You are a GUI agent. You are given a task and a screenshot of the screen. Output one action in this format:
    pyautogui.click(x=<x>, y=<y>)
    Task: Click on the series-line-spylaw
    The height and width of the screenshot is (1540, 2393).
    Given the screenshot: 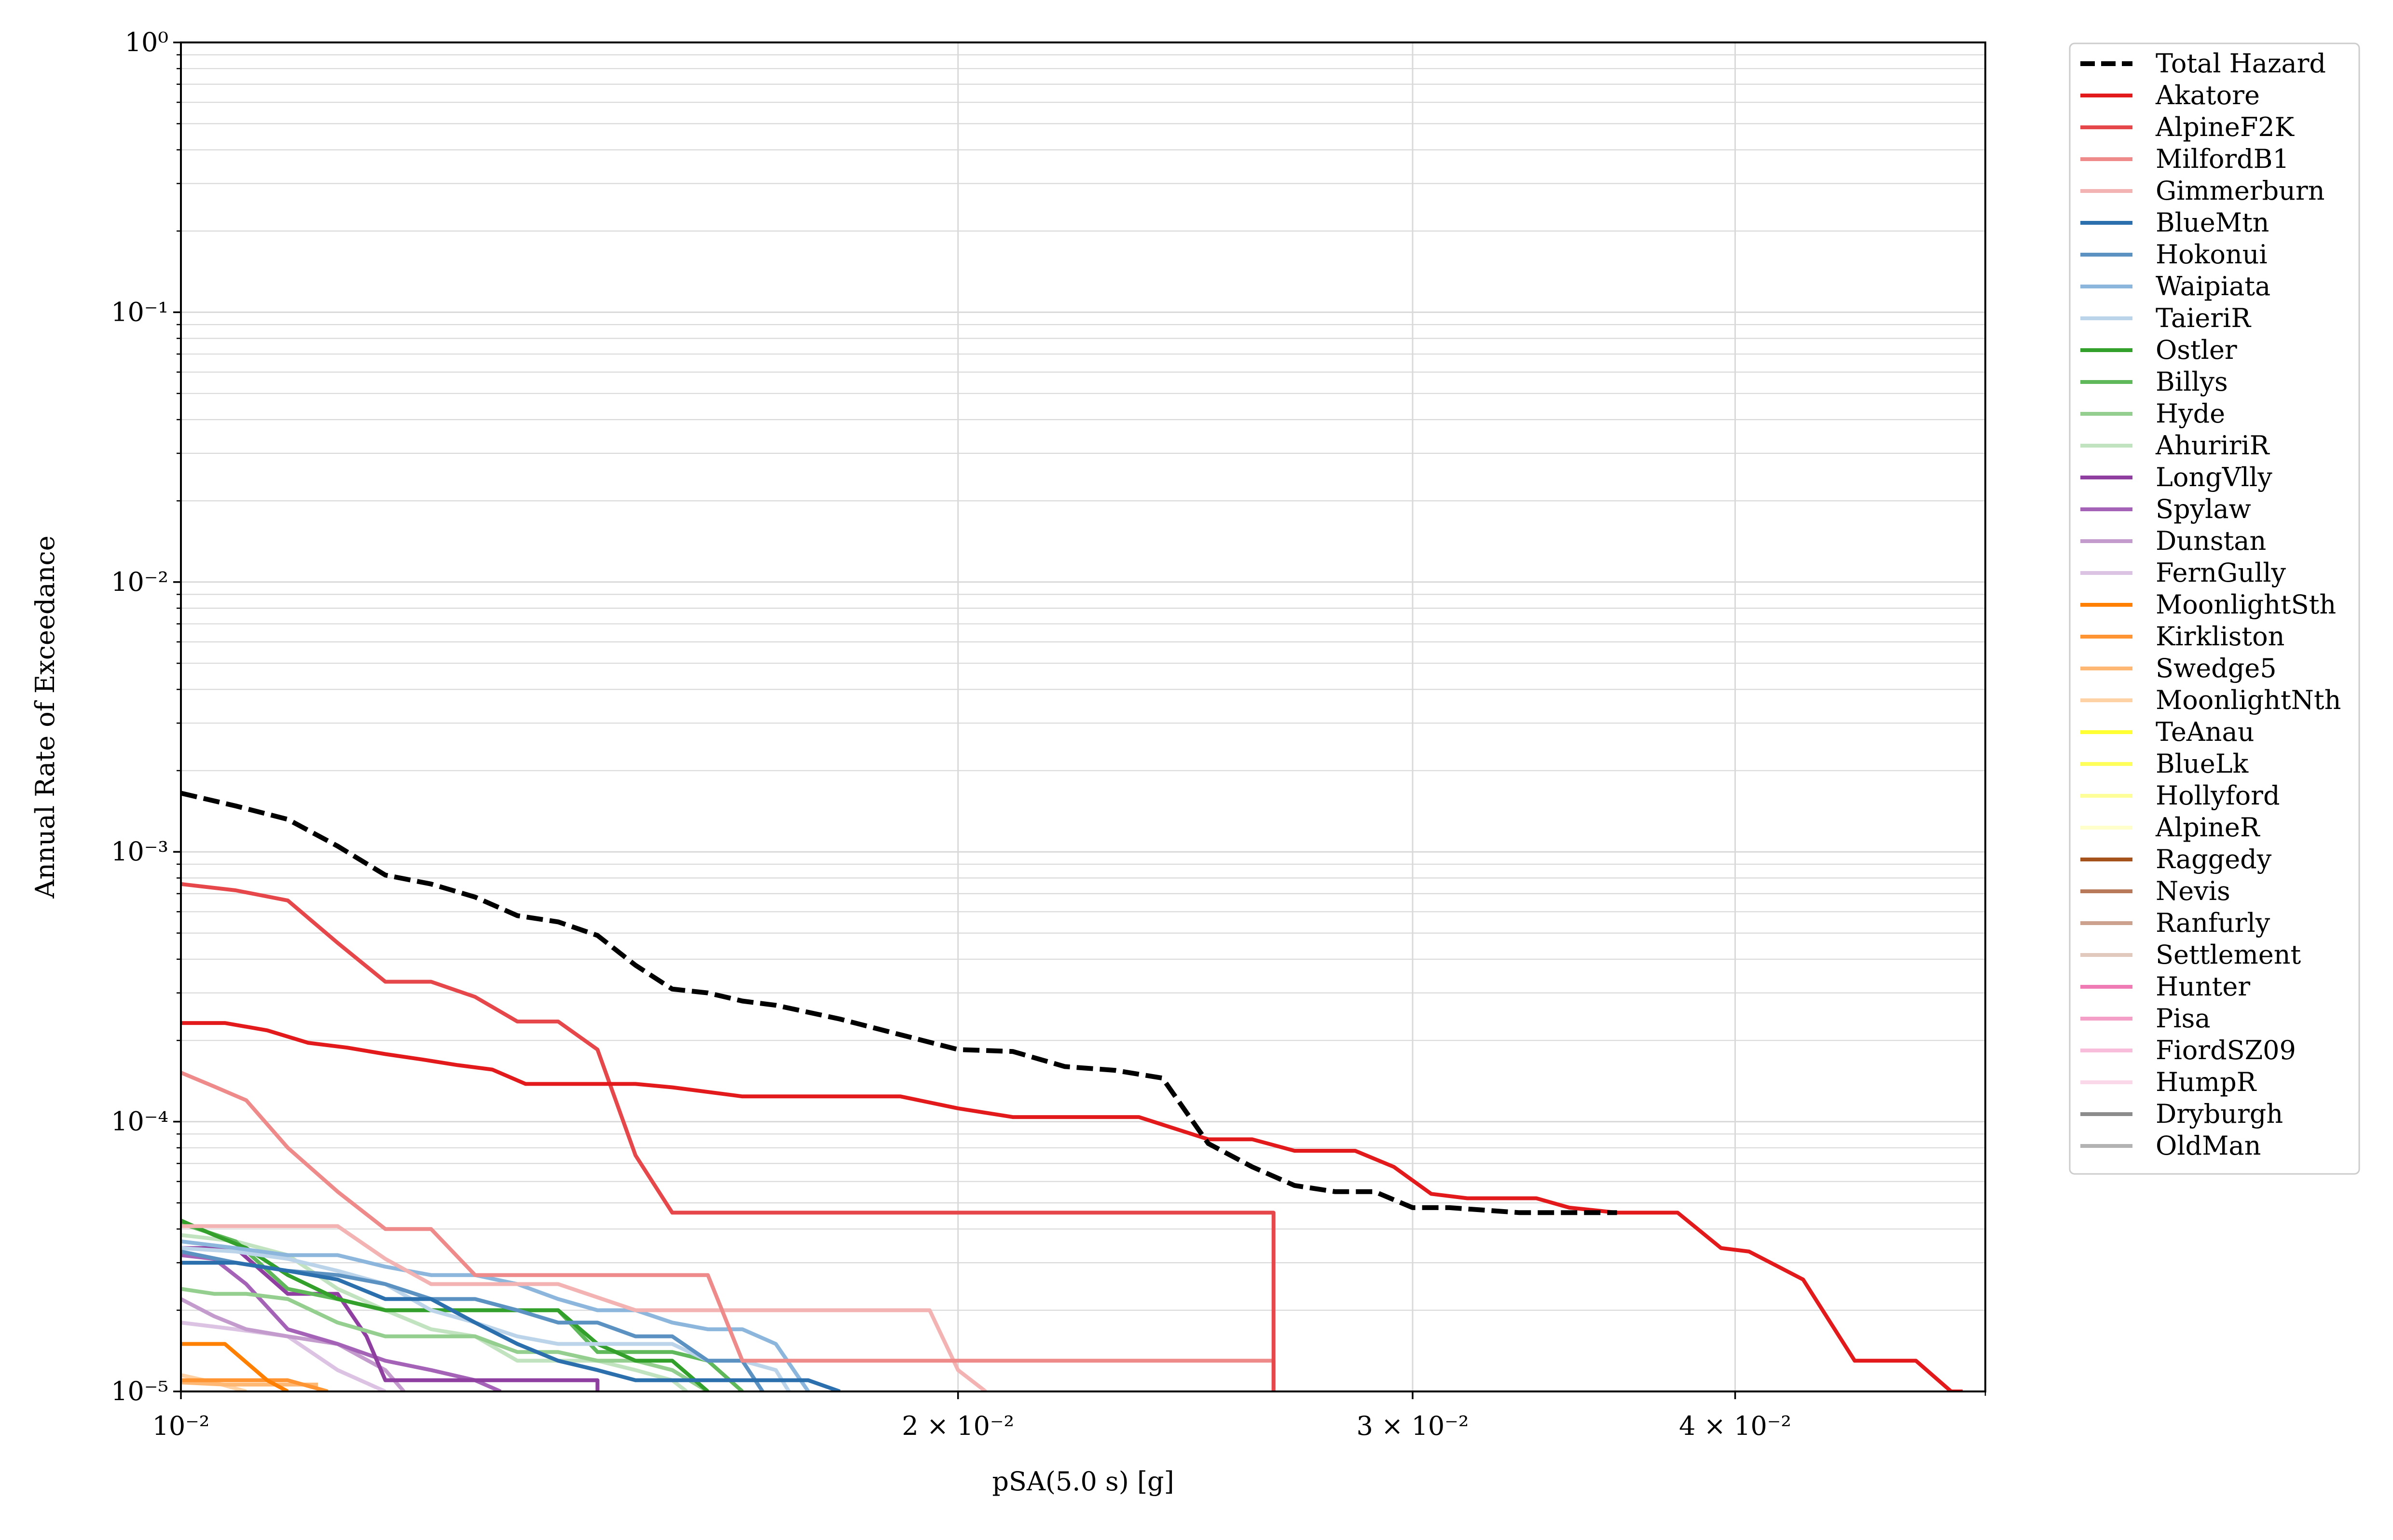 What is the action you would take?
    pyautogui.click(x=341, y=1322)
    